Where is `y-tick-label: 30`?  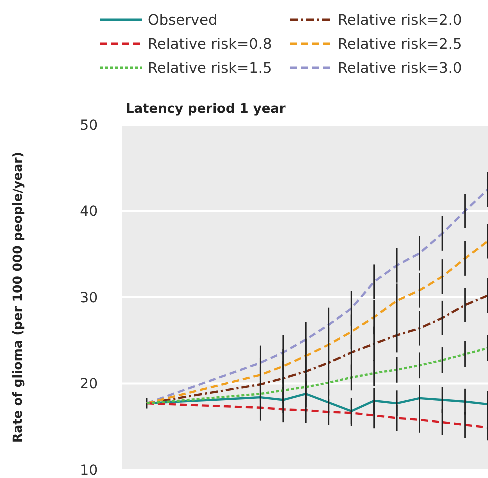
y-tick-label: 30 is located at coordinates (89, 298).